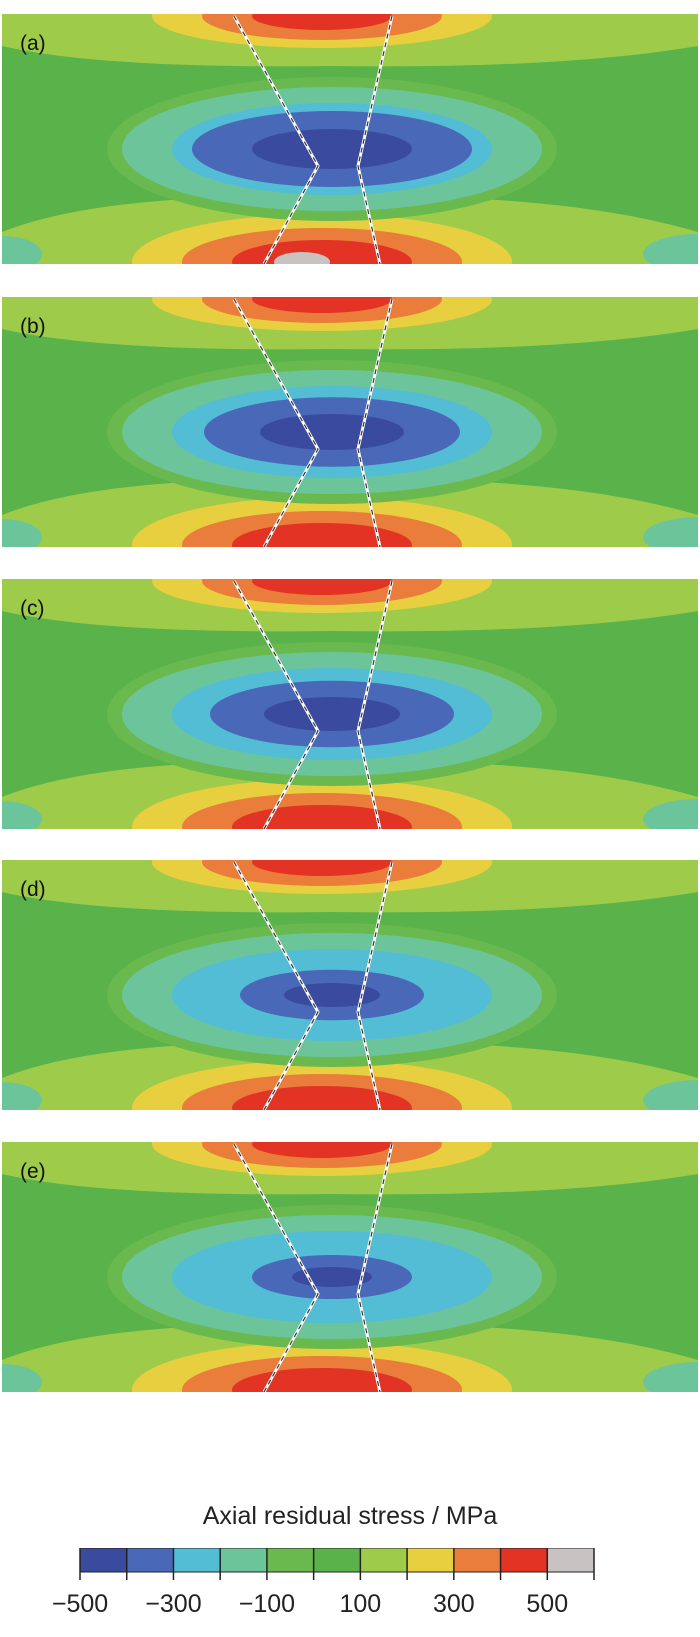 The height and width of the screenshot is (1637, 700). What do you see at coordinates (33, 1171) in the screenshot?
I see `panel-label: (e)` at bounding box center [33, 1171].